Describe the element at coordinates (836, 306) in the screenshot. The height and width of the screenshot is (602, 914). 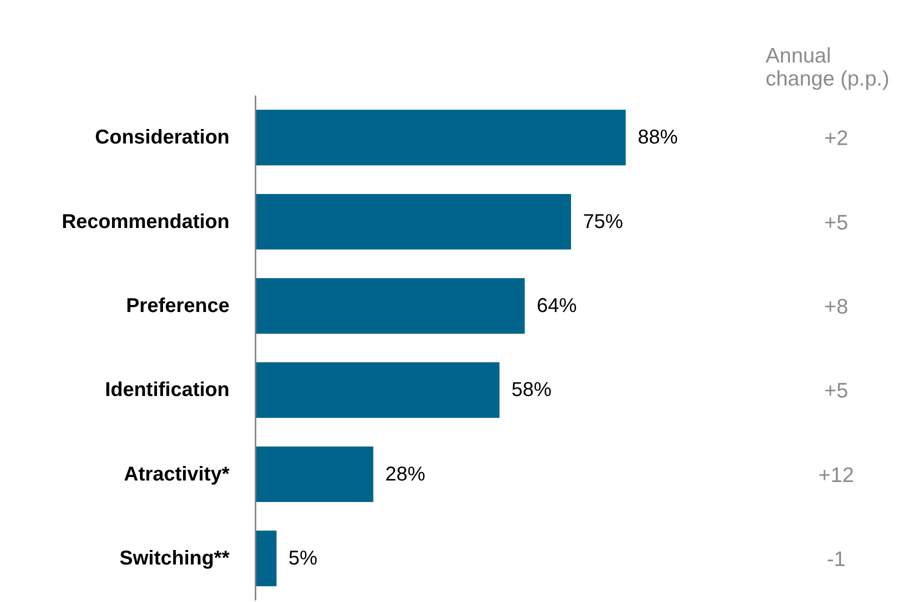
I see `text: +8` at that location.